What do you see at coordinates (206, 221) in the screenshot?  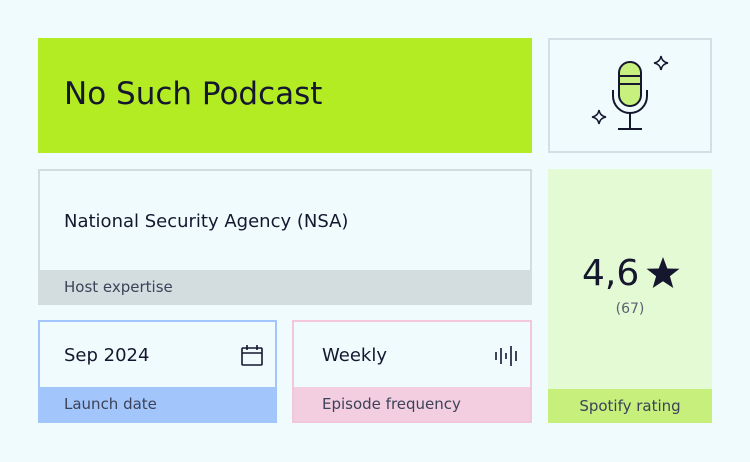 I see `host-value: National Security Agency (NSA)` at bounding box center [206, 221].